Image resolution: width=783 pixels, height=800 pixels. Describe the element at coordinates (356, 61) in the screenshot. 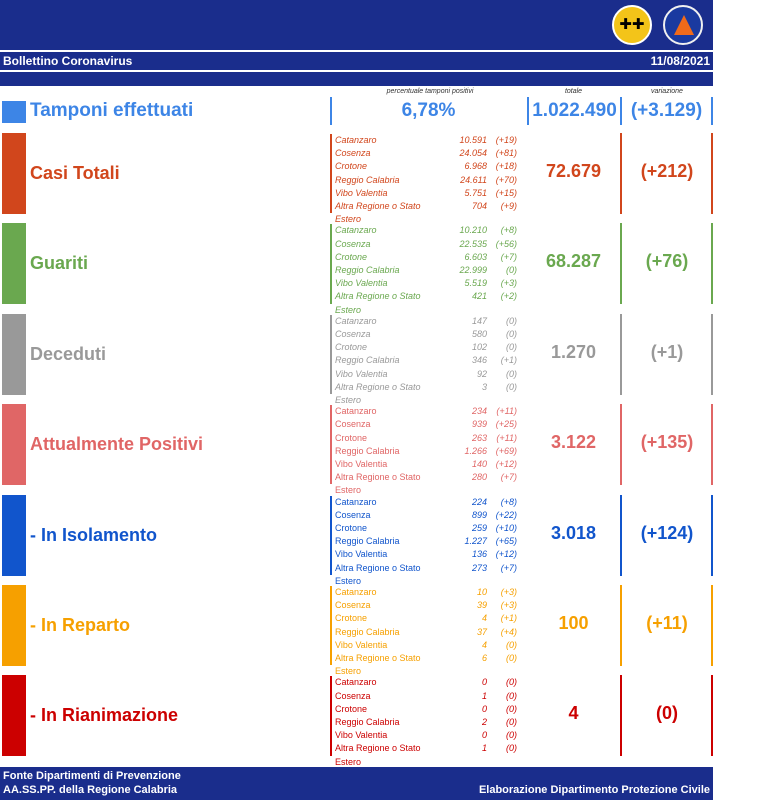

I see `title-bar: Bollettino Coronavirus 11/08/2021` at that location.